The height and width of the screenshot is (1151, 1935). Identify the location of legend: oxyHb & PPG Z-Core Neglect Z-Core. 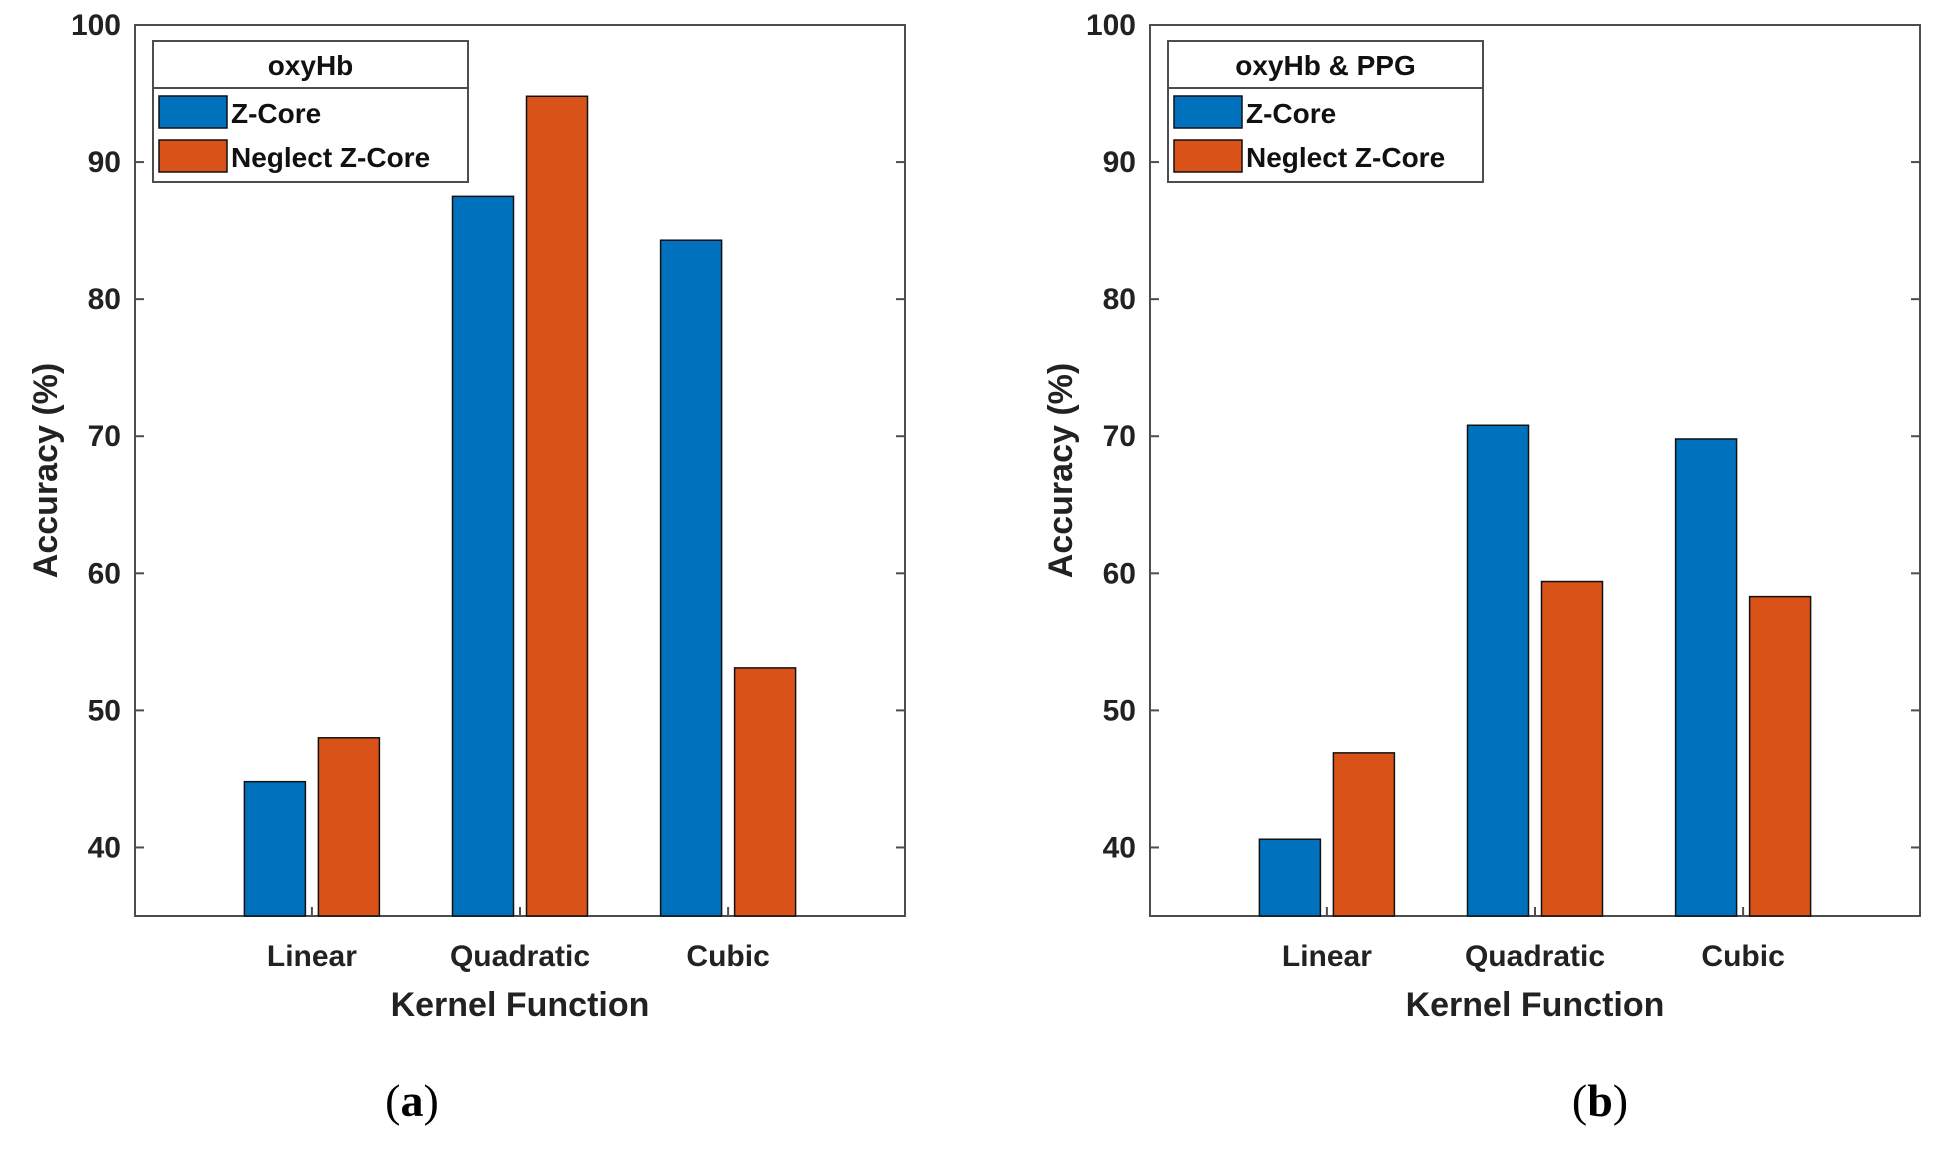
(1325, 111).